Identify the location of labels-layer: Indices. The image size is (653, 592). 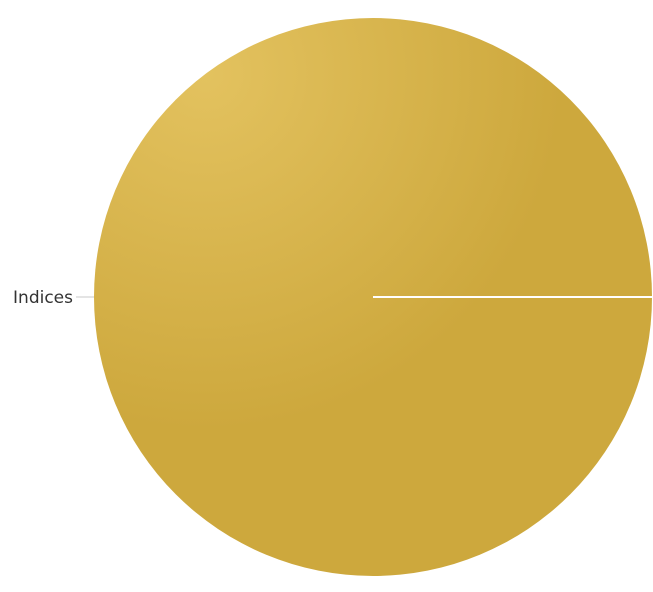
(53, 298).